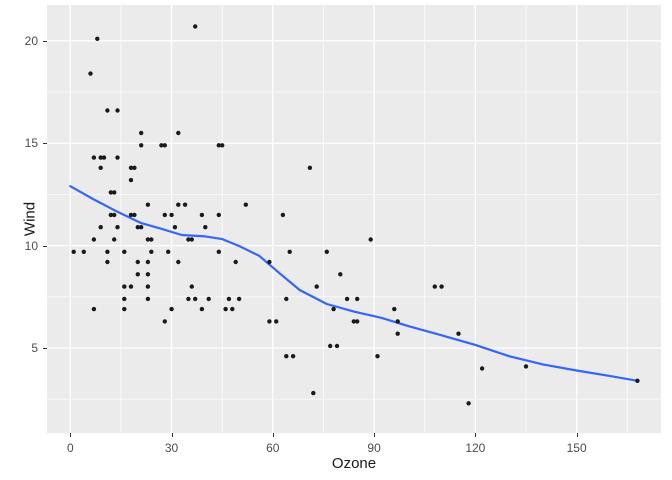  Describe the element at coordinates (576, 448) in the screenshot. I see `x-tick-label: 150` at that location.